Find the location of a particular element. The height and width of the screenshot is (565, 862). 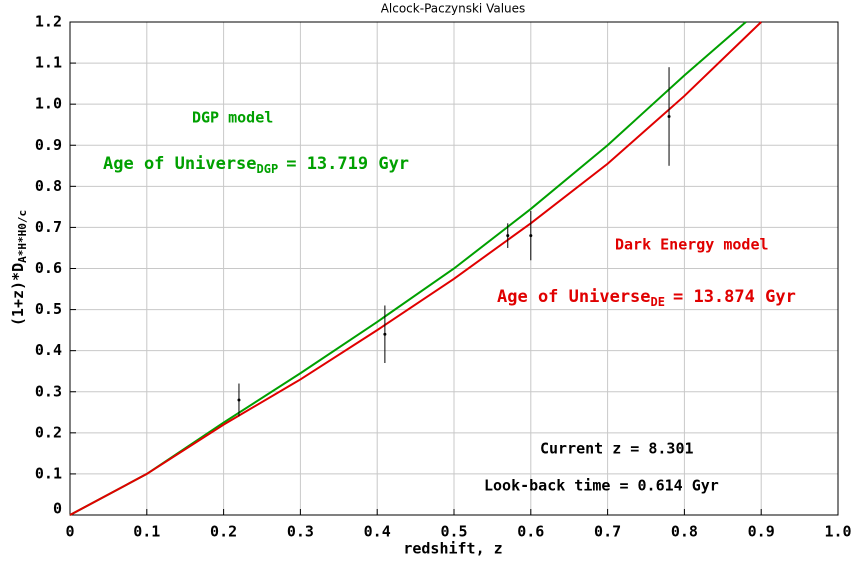

x-tick-label: 0.9 is located at coordinates (761, 532).